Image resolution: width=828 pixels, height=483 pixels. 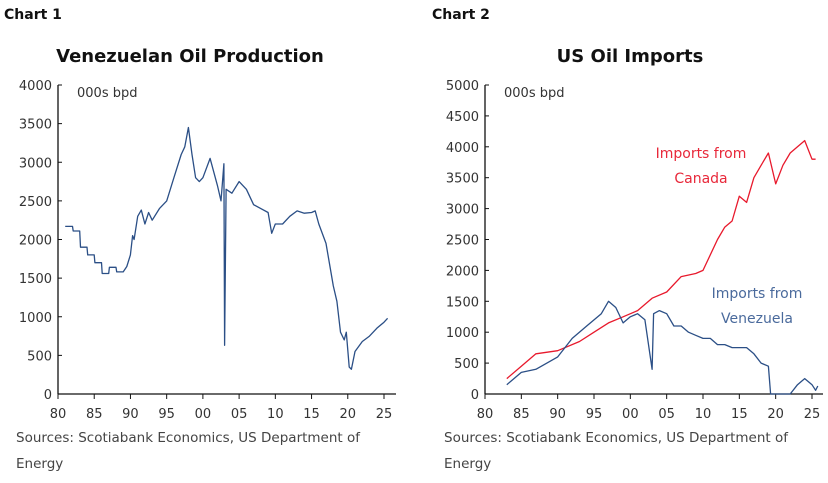 I want to click on chart-1-unit-label: 000s bpd, so click(x=107, y=93).